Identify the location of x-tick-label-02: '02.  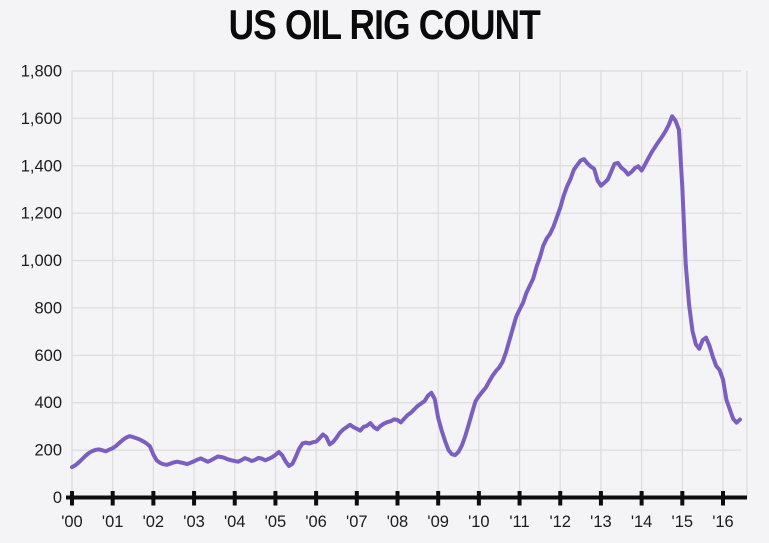
(154, 522).